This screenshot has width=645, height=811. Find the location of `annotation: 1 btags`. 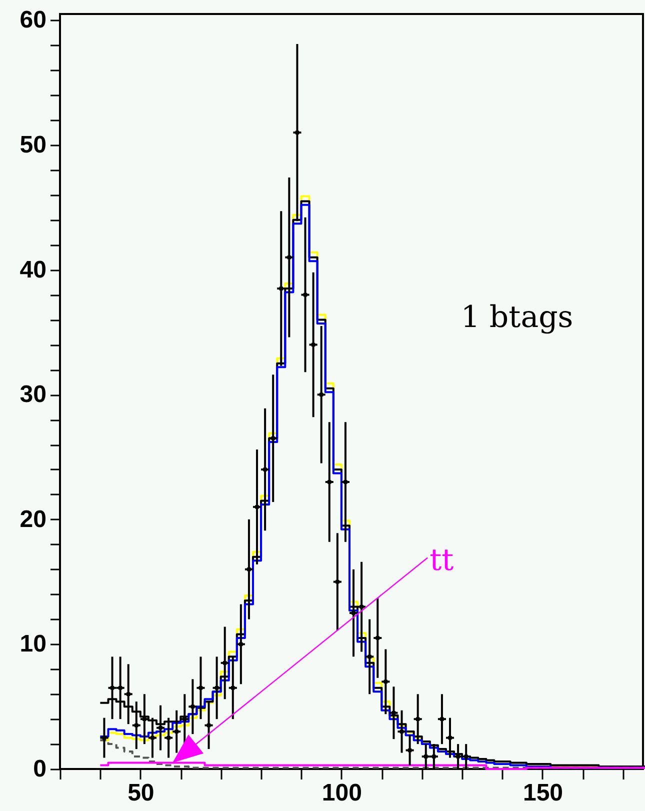

annotation: 1 btags is located at coordinates (517, 317).